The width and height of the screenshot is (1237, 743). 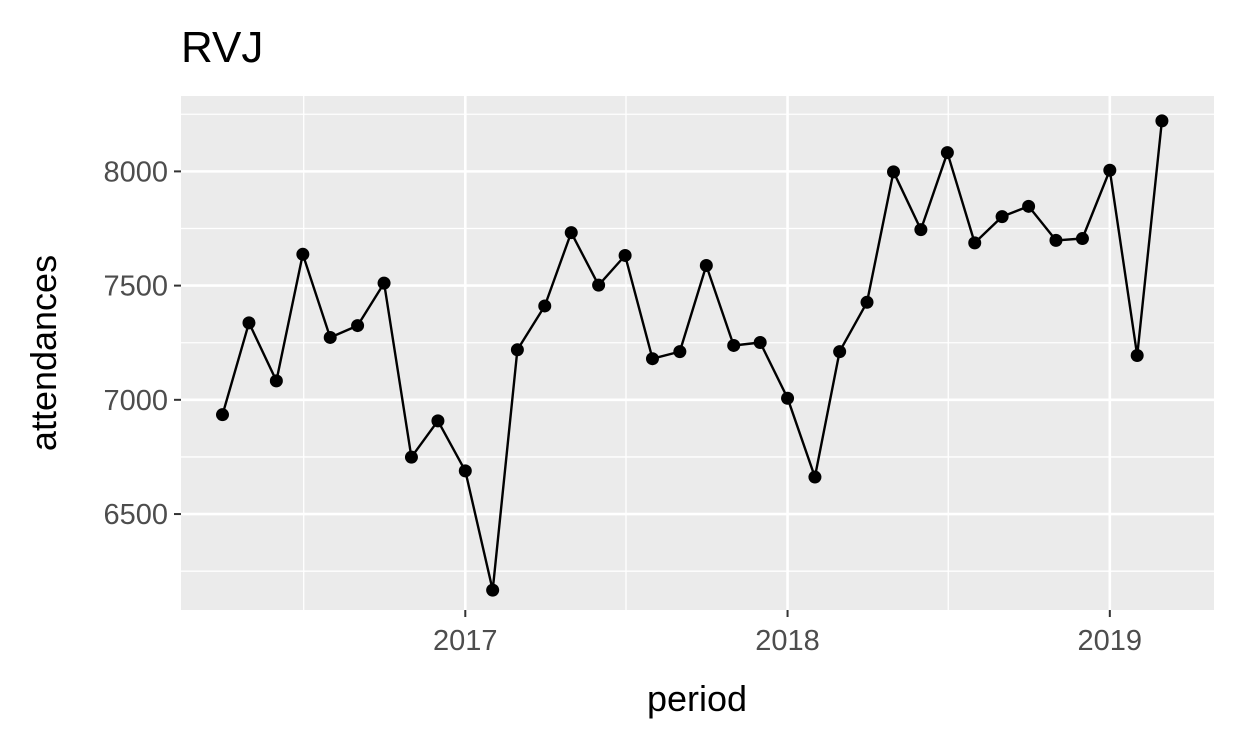 I want to click on y-tick-label: 7500, so click(x=135, y=287).